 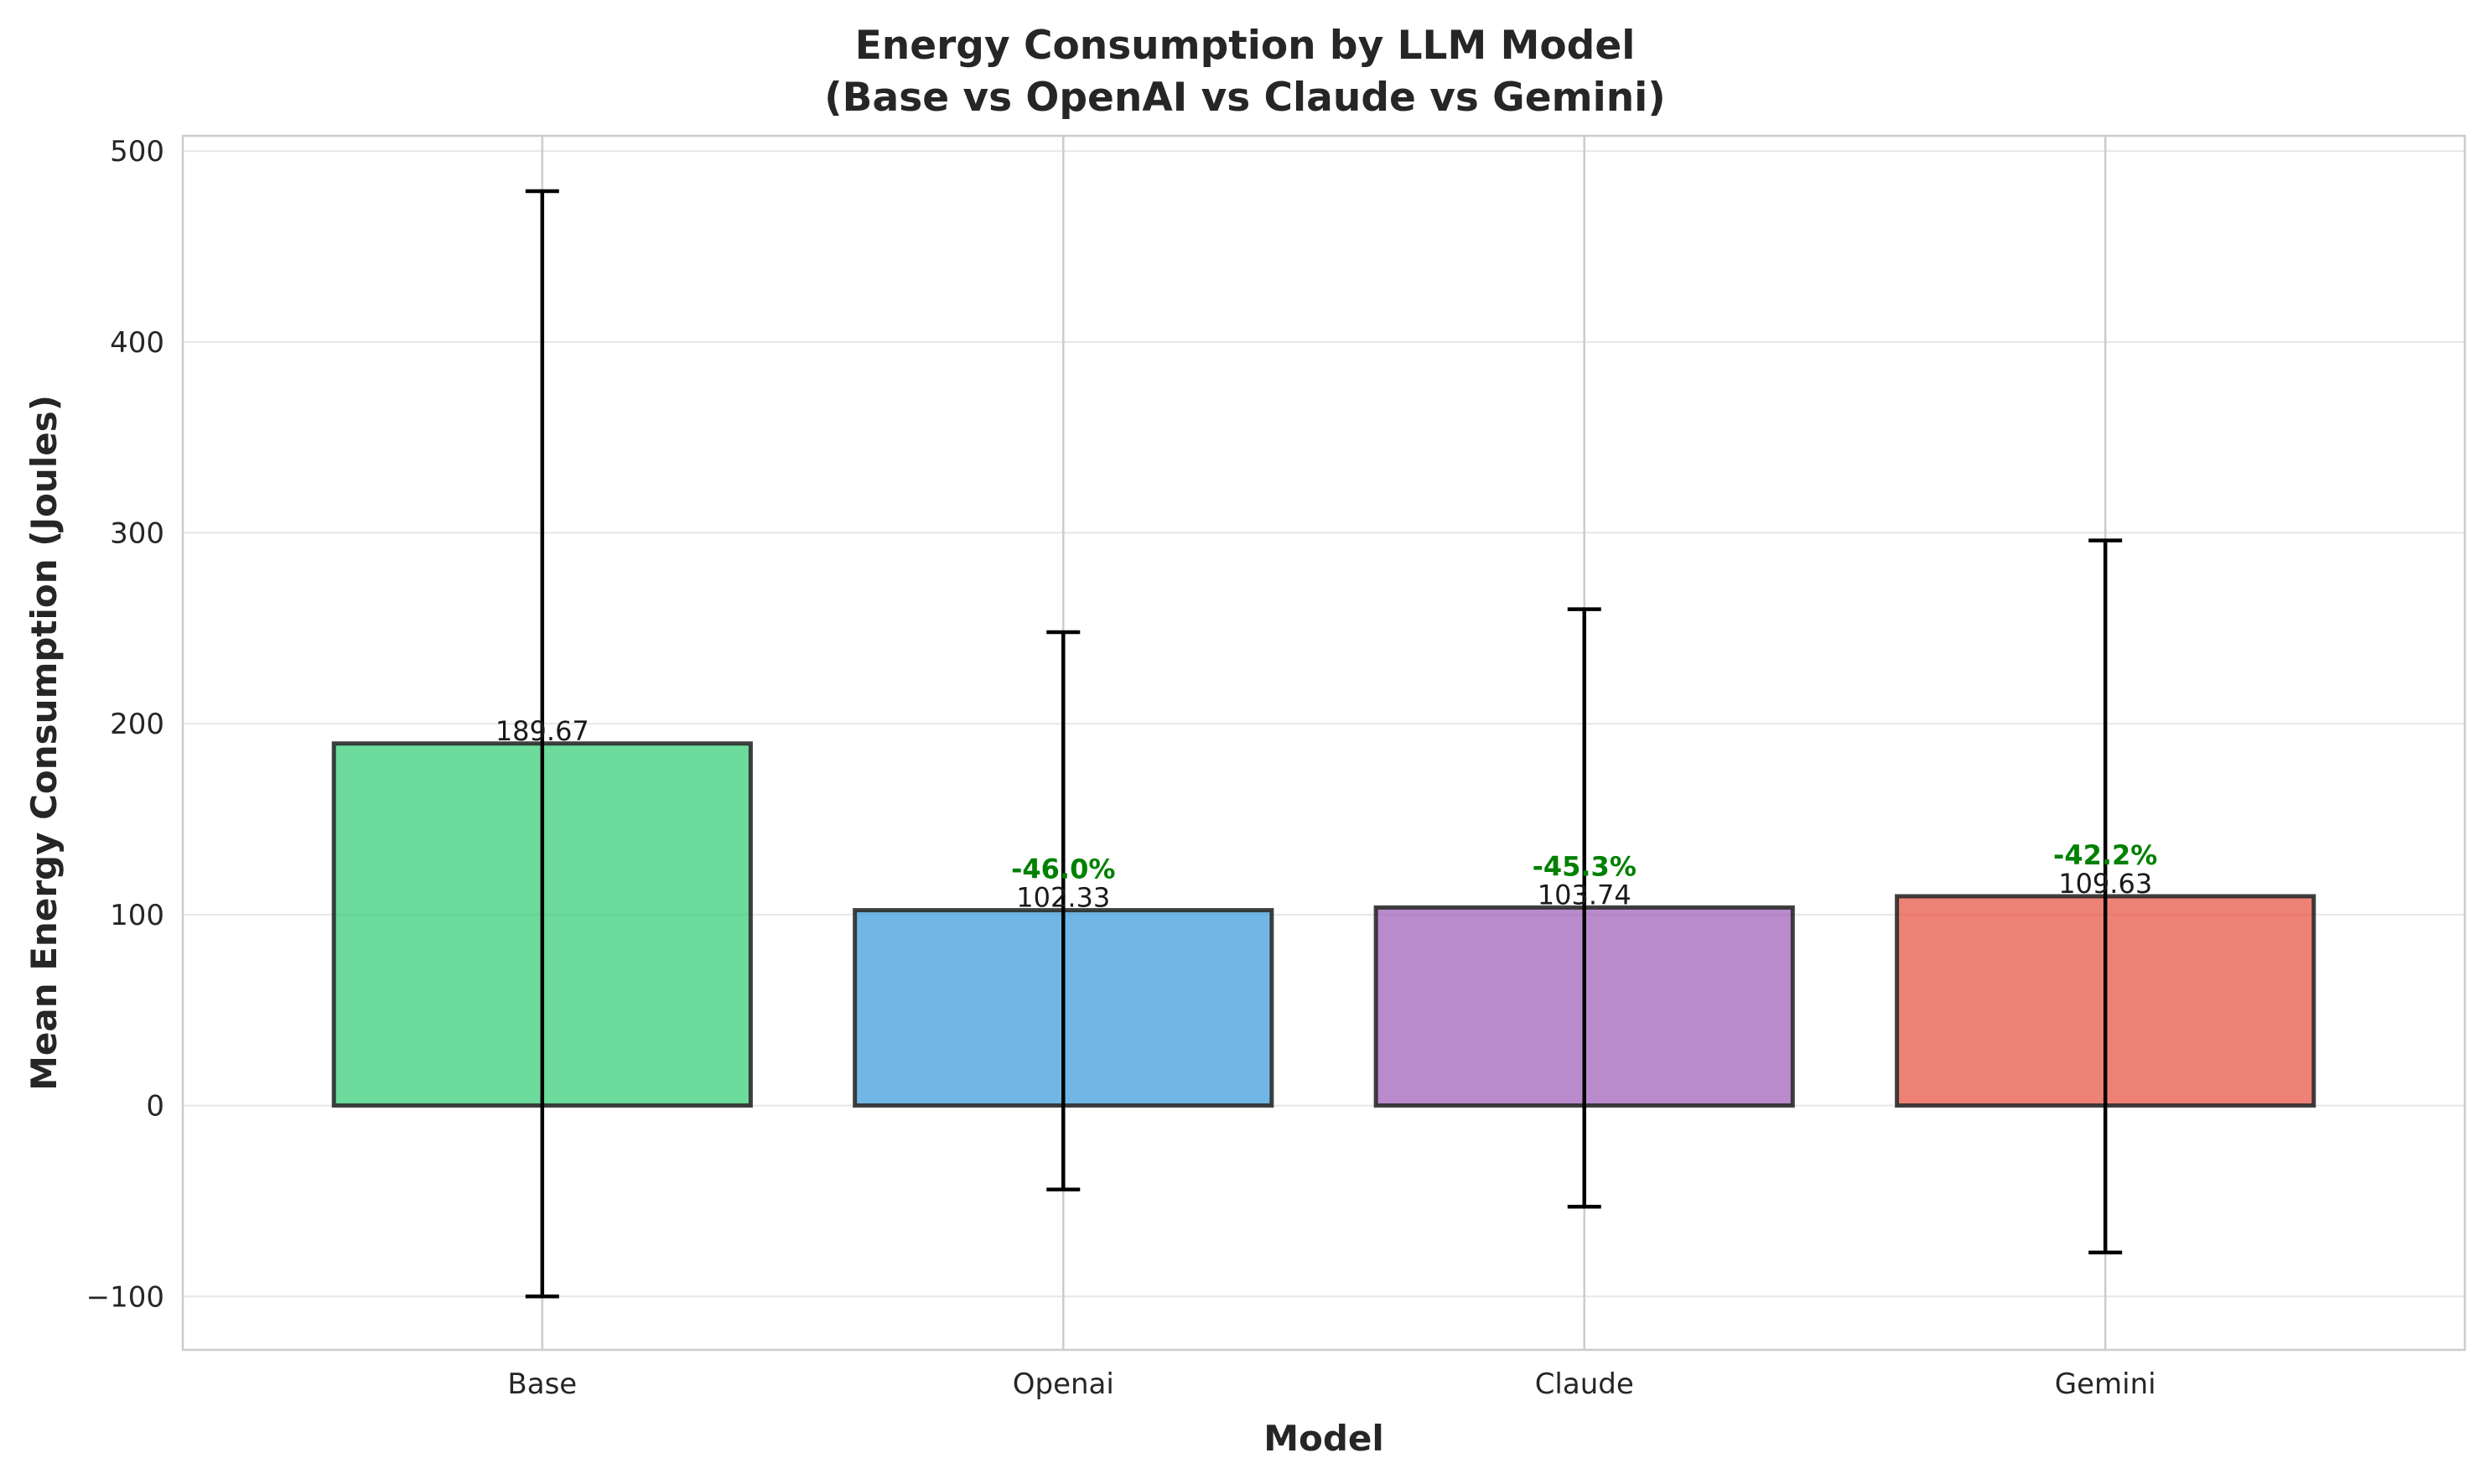 What do you see at coordinates (137, 534) in the screenshot?
I see `y-tick-label: 300` at bounding box center [137, 534].